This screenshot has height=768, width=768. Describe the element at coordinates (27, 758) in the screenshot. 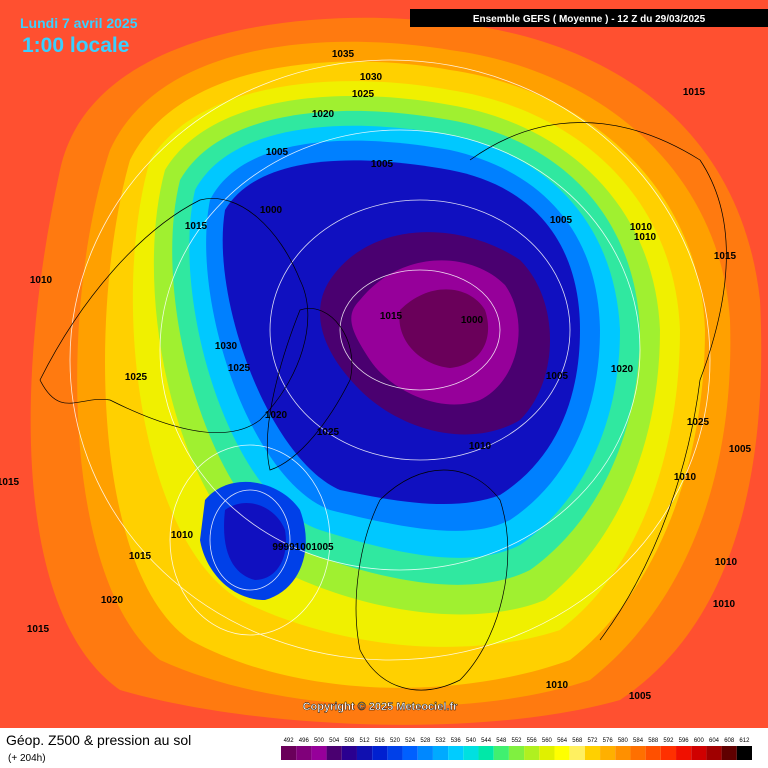

I see `footer-lead: (+ 204h)` at that location.